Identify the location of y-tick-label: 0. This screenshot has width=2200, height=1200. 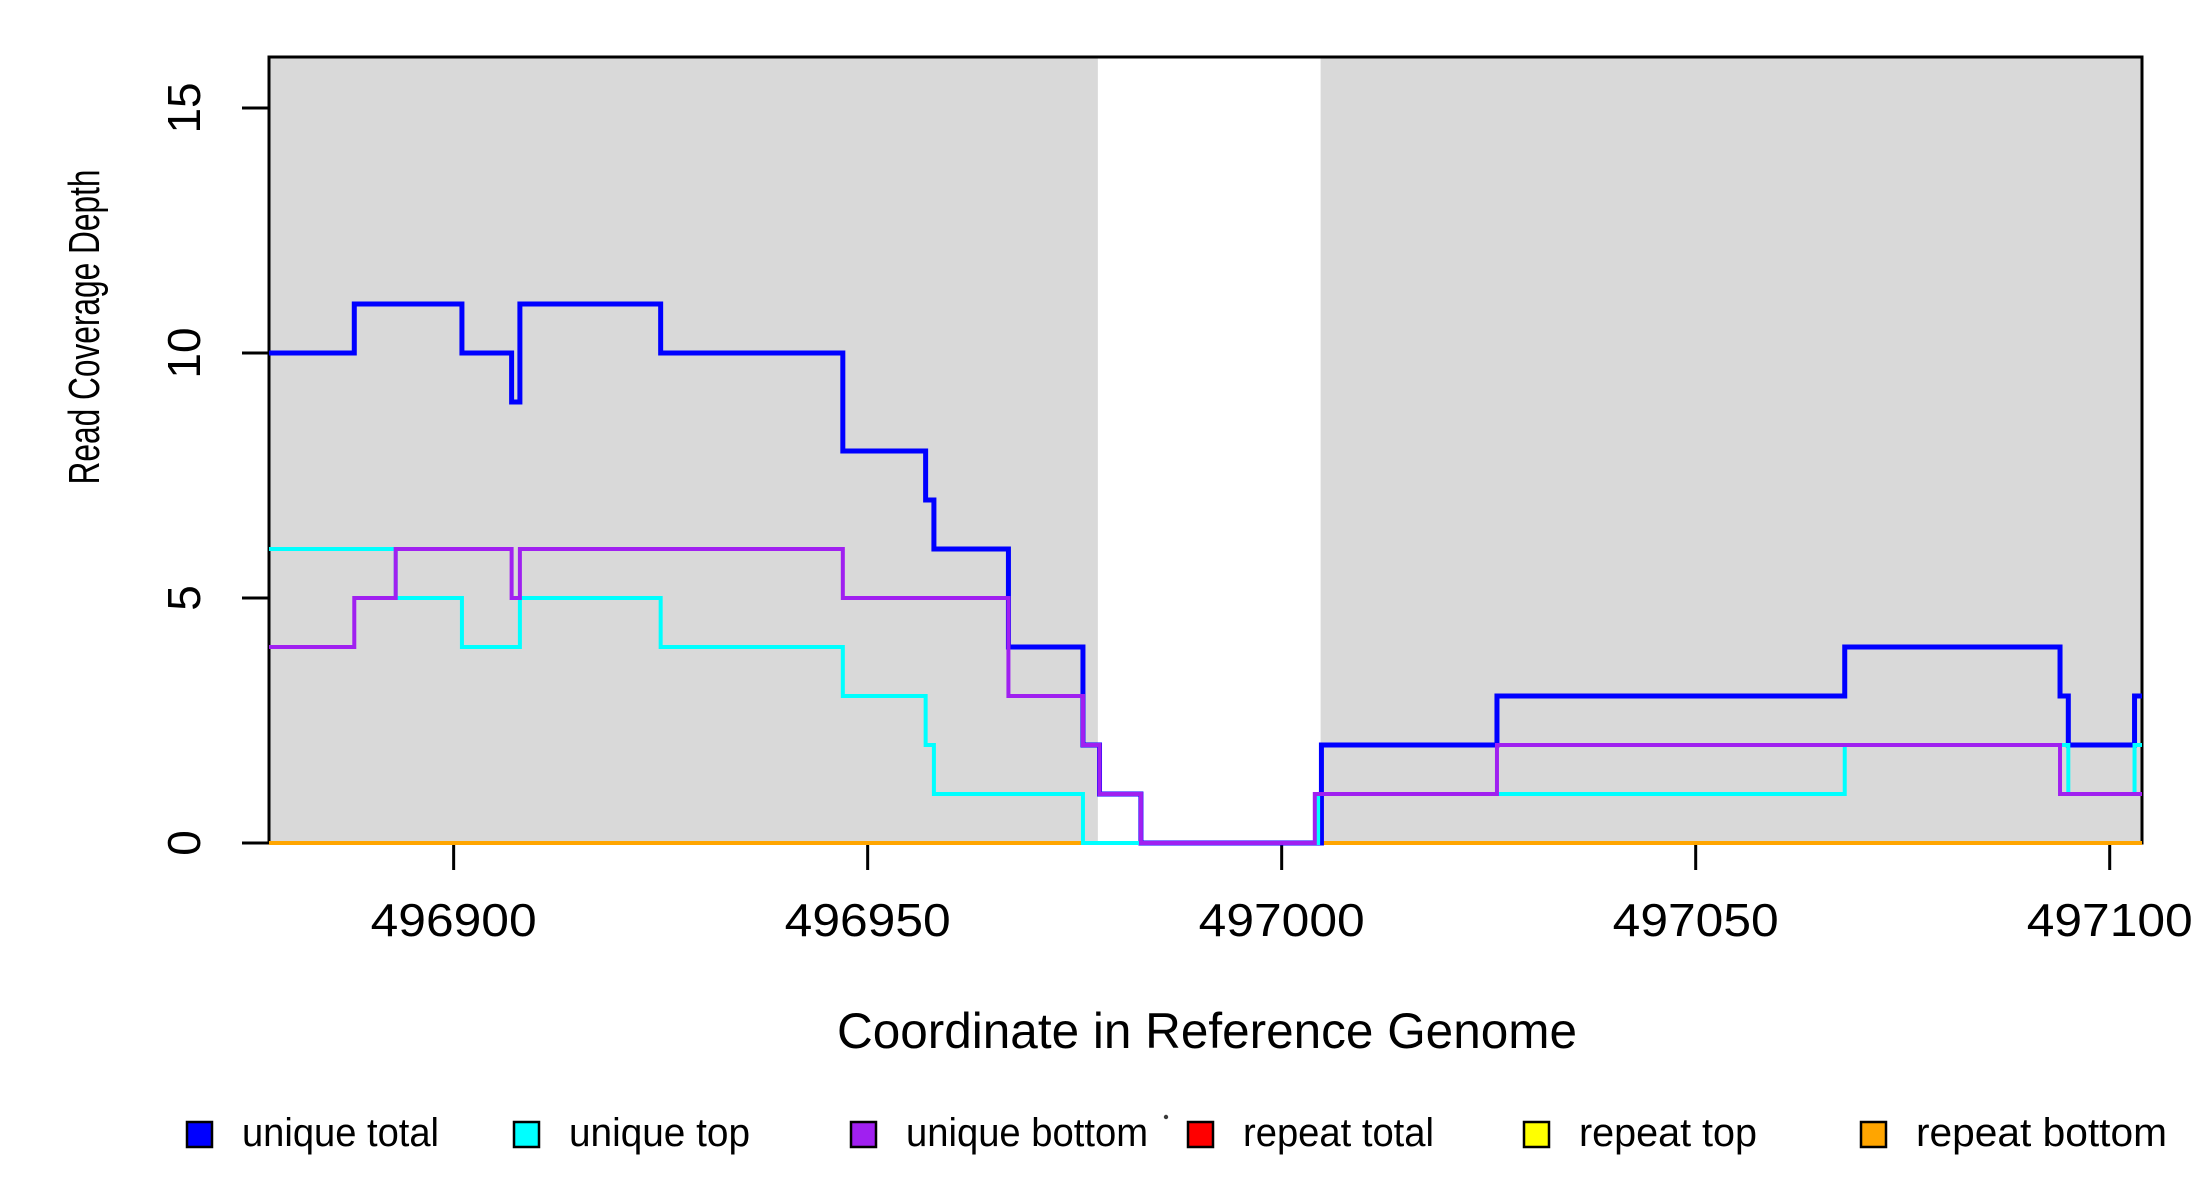
(184, 843).